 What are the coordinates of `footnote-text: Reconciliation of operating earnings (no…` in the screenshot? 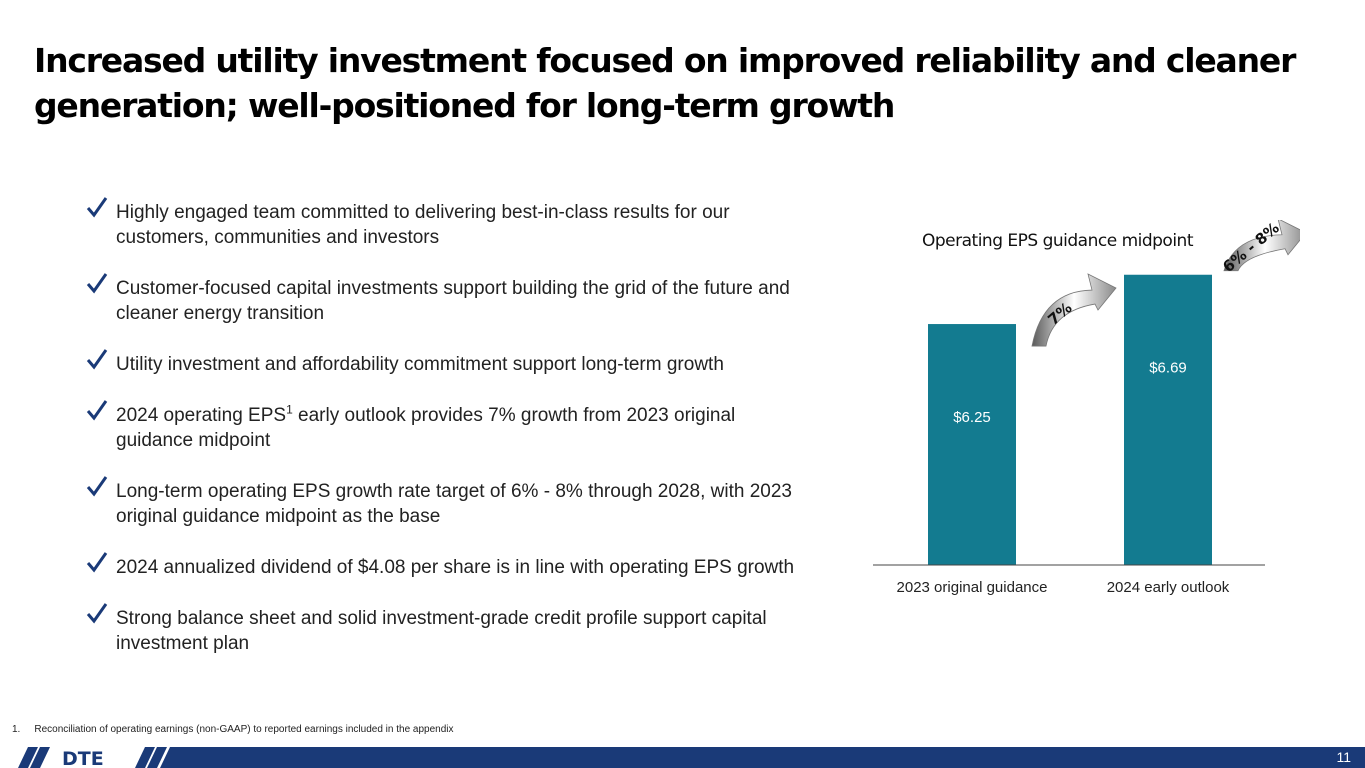 It's located at (244, 729).